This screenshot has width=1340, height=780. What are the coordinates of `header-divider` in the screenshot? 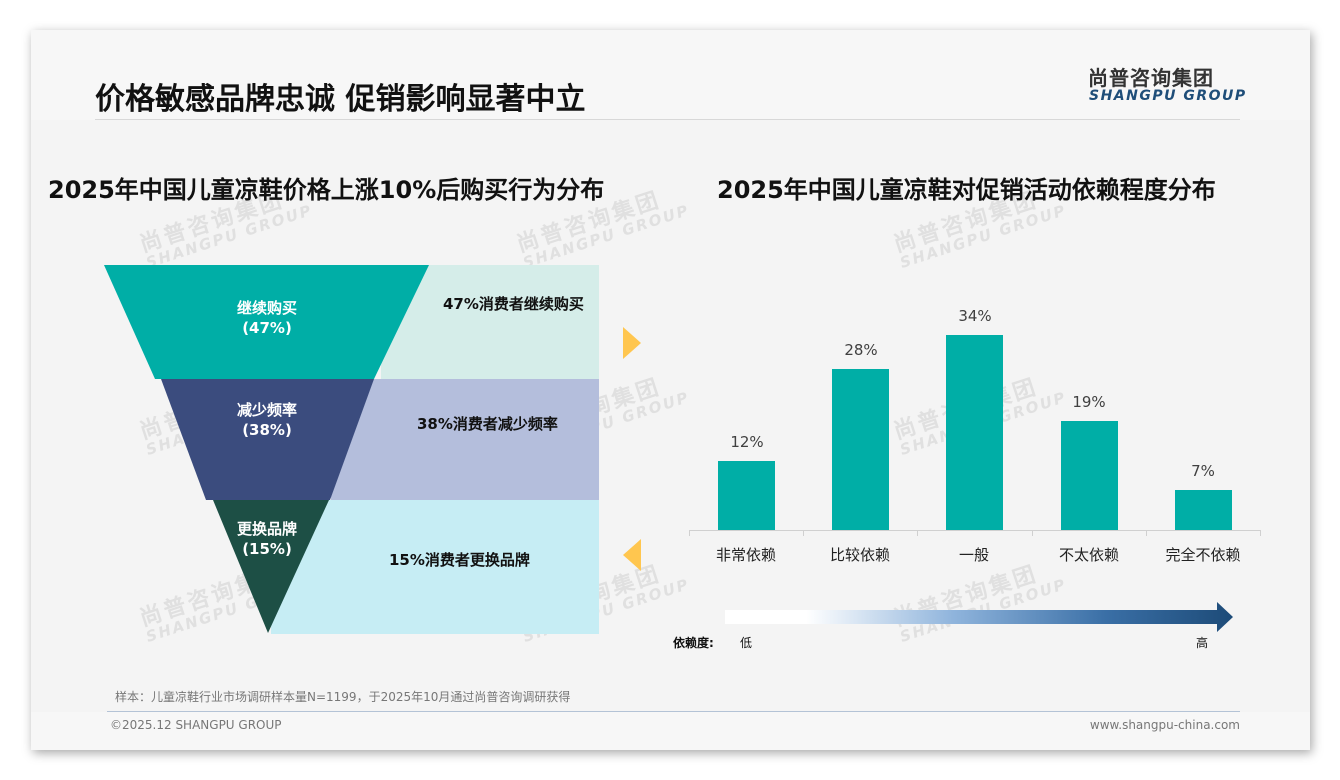 It's located at (667, 119).